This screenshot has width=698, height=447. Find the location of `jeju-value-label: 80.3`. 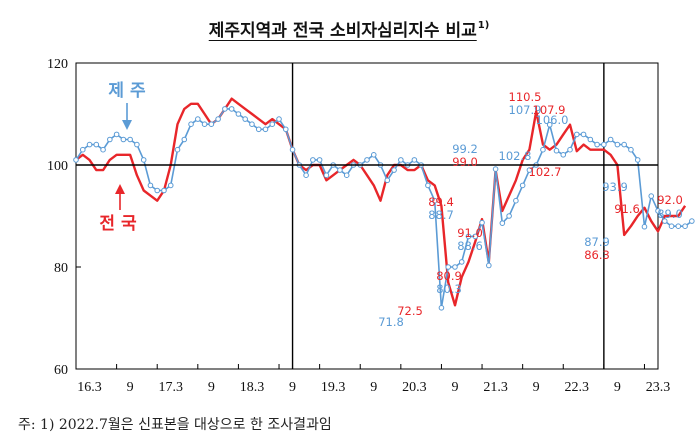

jeju-value-label: 80.3 is located at coordinates (449, 289).